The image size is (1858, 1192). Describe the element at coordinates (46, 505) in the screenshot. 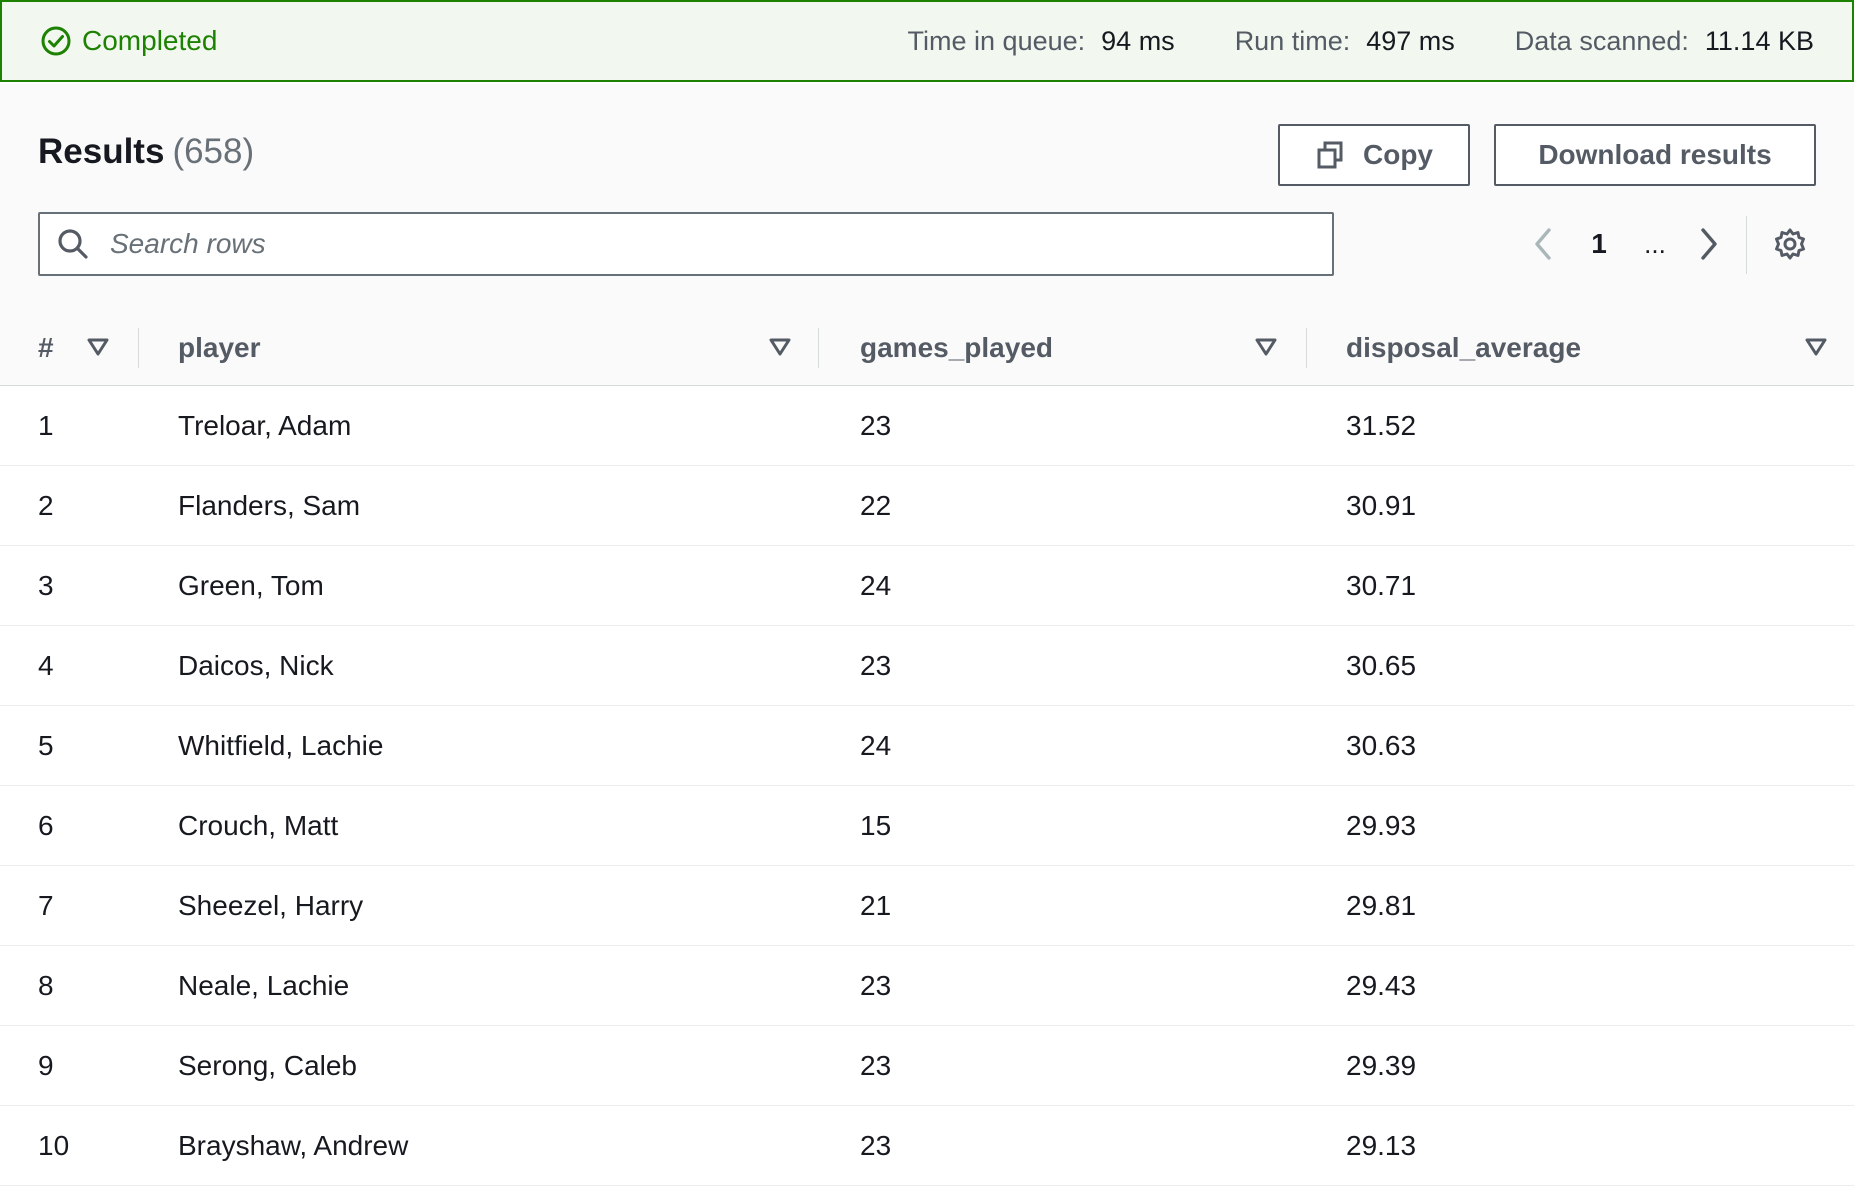

I see `cell-index: 2` at that location.